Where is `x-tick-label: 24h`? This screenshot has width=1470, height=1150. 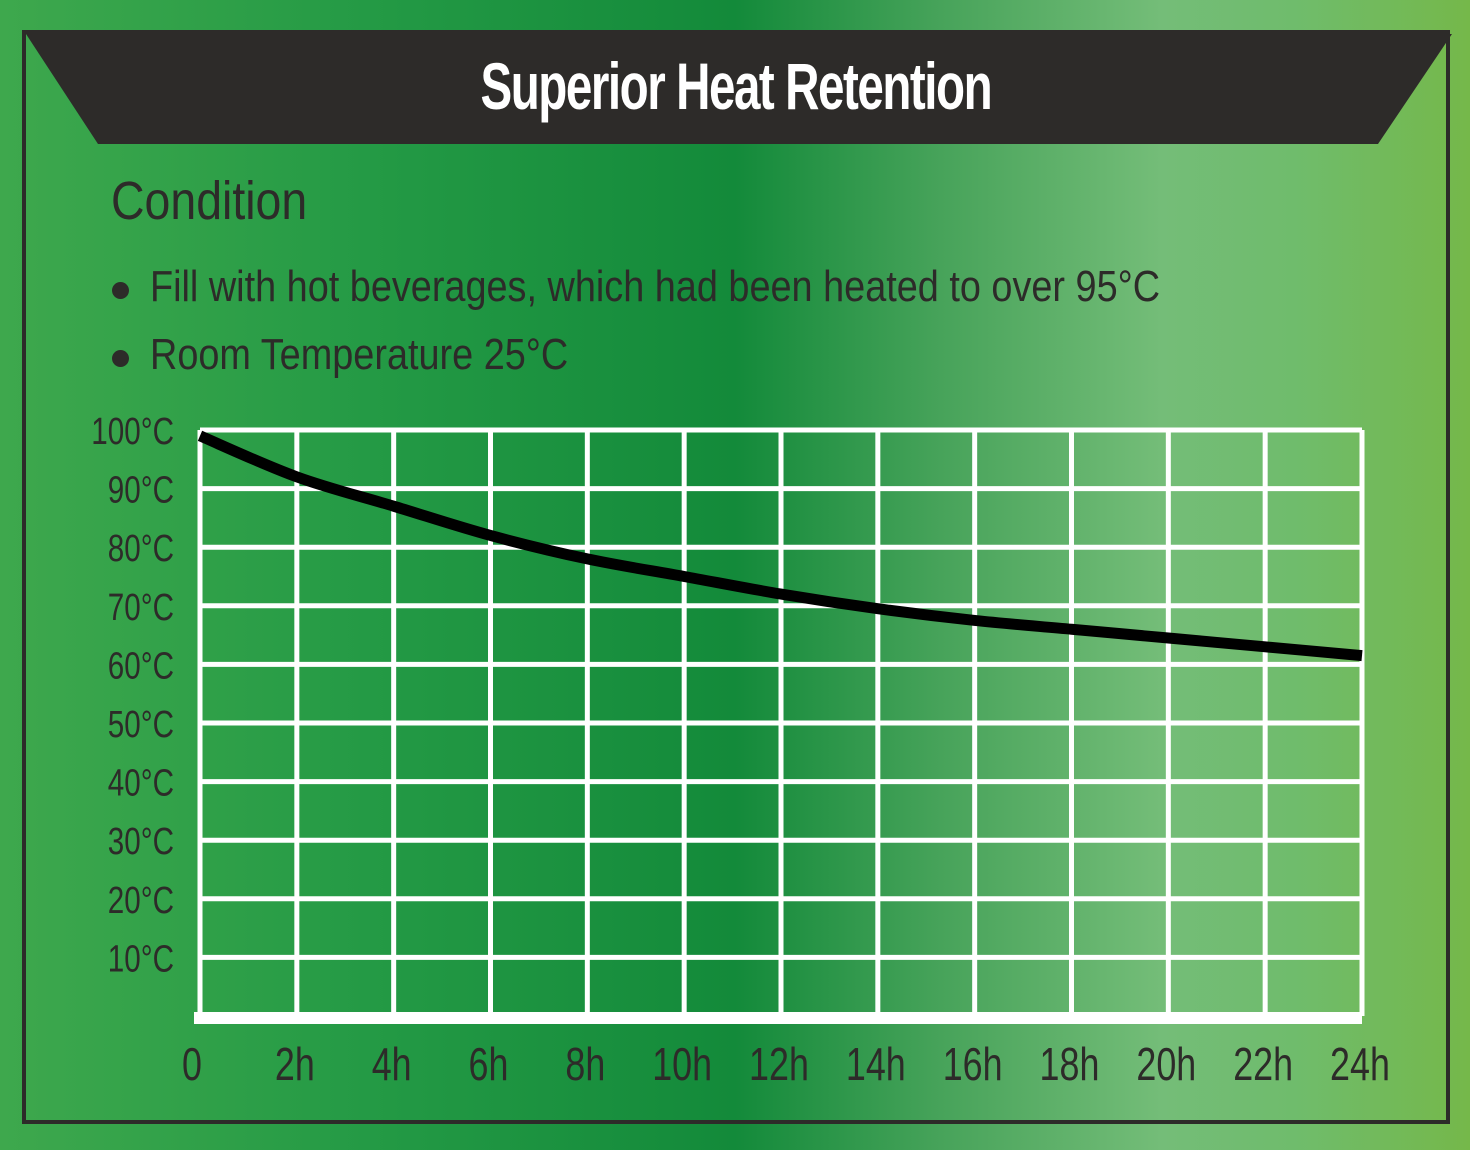 x-tick-label: 24h is located at coordinates (1360, 1064).